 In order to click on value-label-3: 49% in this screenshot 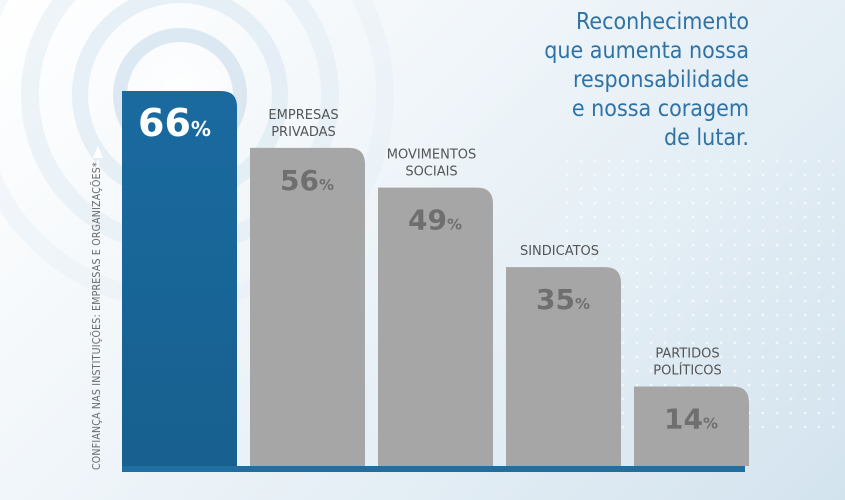, I will do `click(435, 220)`.